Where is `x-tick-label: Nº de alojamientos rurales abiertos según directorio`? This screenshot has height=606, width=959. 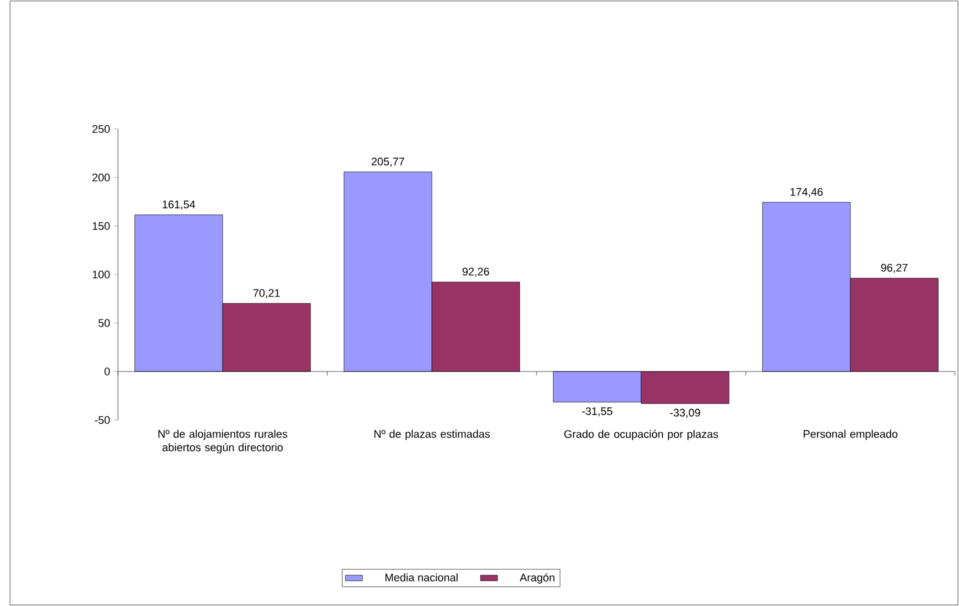
x-tick-label: Nº de alojamientos rurales abiertos según directorio is located at coordinates (223, 442).